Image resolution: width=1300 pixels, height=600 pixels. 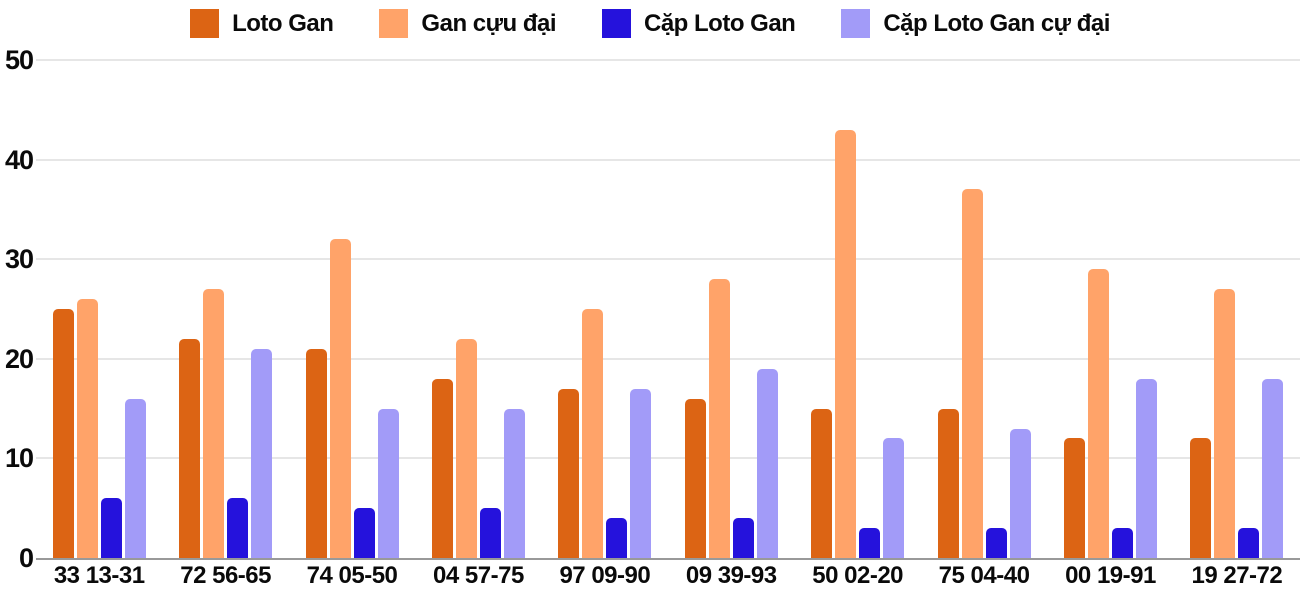 I want to click on x-axis-label-4: 97 09-90, so click(x=605, y=575).